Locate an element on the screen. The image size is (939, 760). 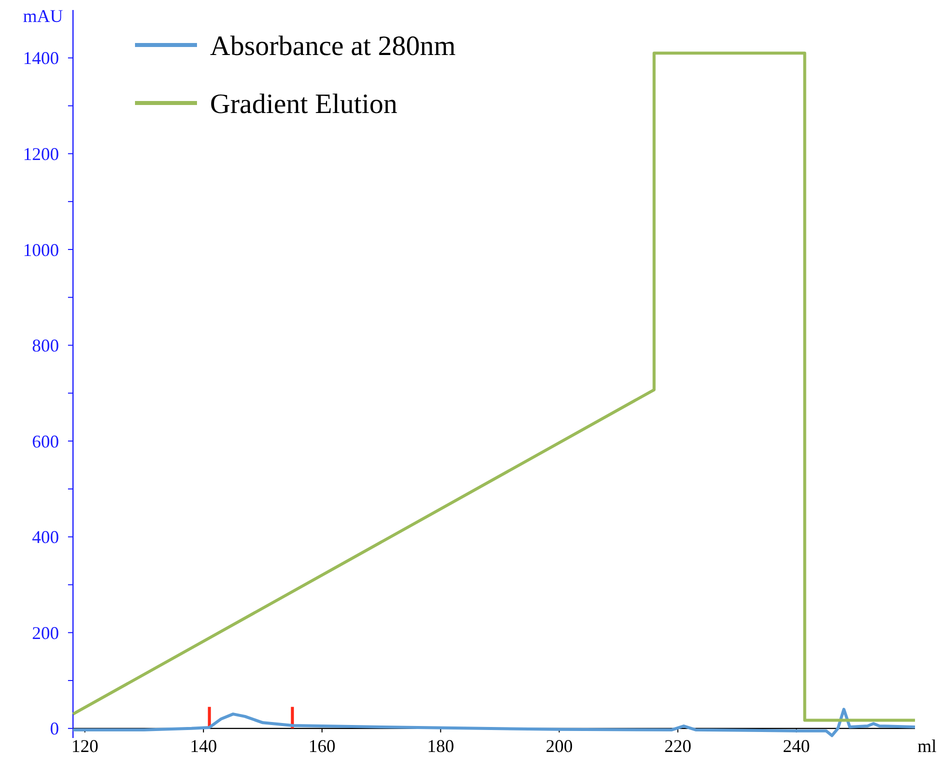
legend-label: Absorbance at 280nm is located at coordinates (333, 46).